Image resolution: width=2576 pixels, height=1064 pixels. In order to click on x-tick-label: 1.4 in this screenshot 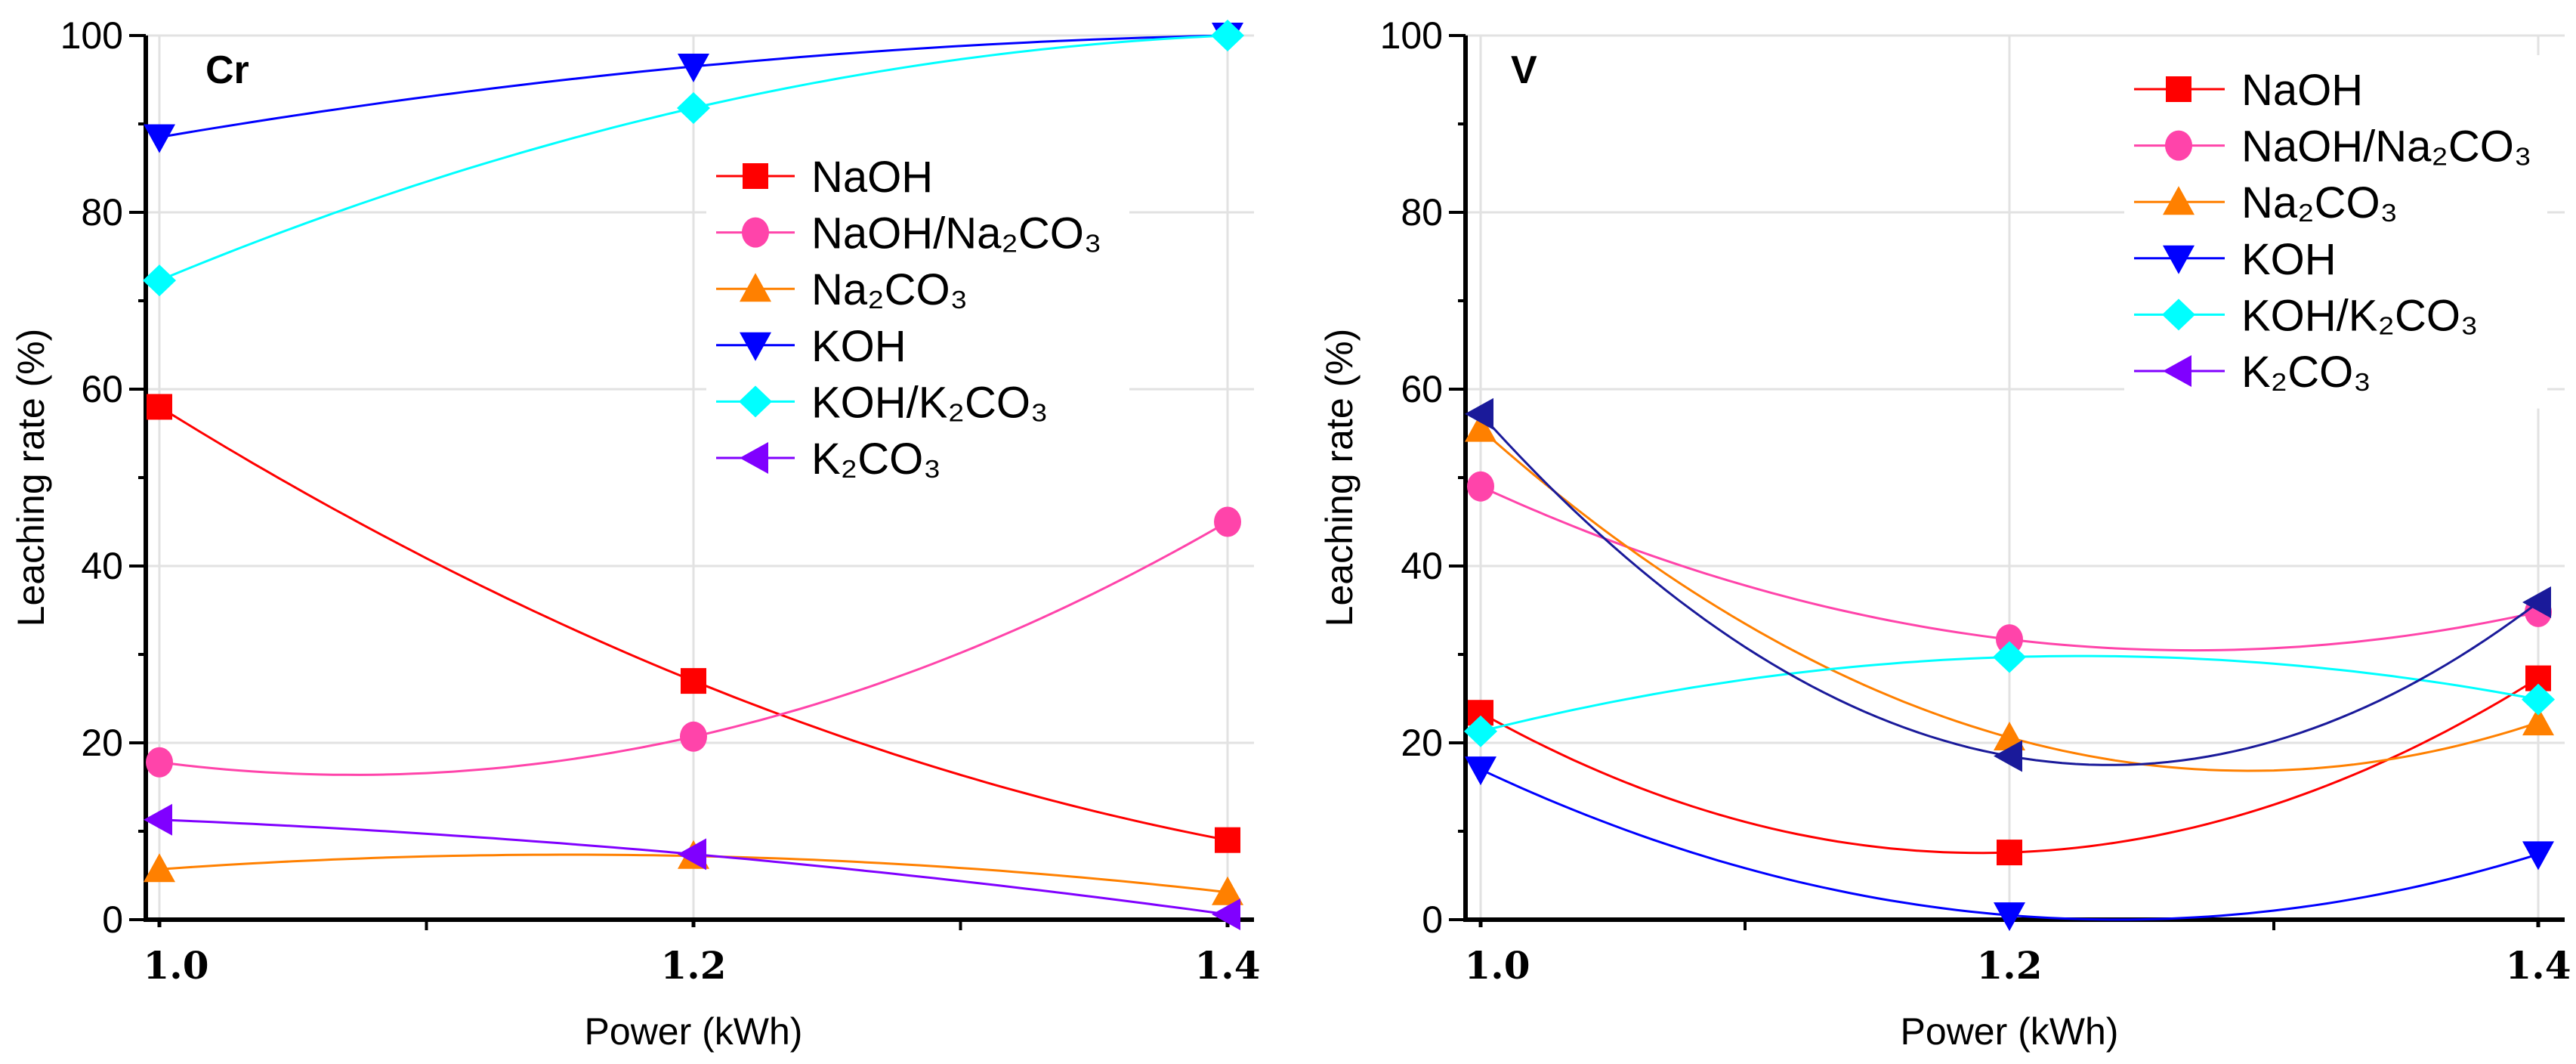, I will do `click(2538, 966)`.